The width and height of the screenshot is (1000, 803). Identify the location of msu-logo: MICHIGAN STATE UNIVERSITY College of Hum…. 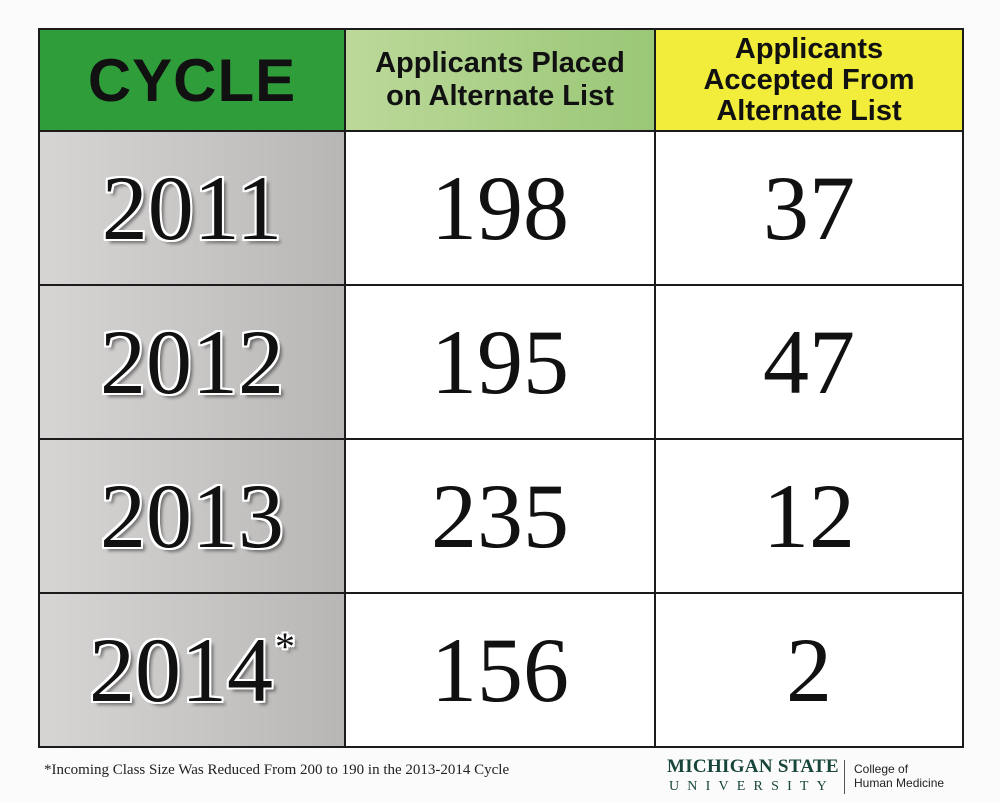
(817, 777).